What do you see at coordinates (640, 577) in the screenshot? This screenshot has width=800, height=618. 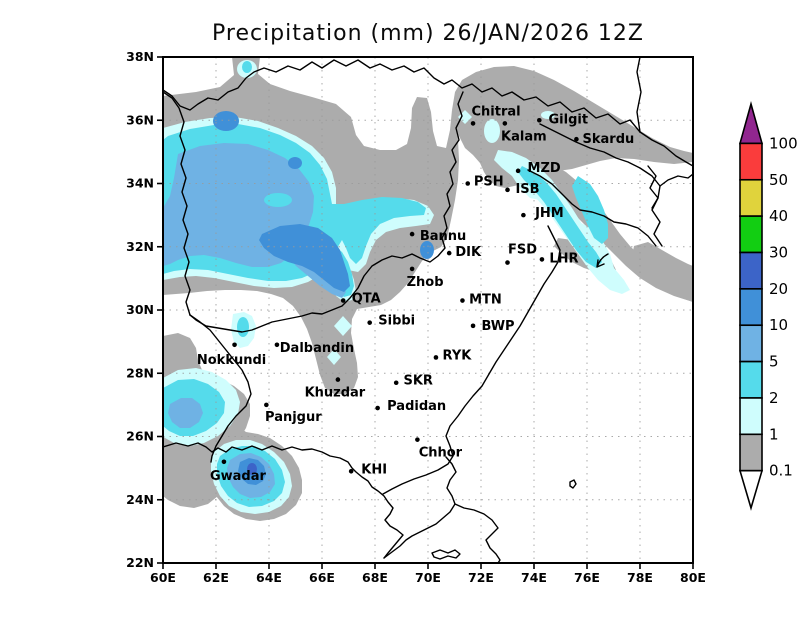 I see `lon-tick-label: 78E` at bounding box center [640, 577].